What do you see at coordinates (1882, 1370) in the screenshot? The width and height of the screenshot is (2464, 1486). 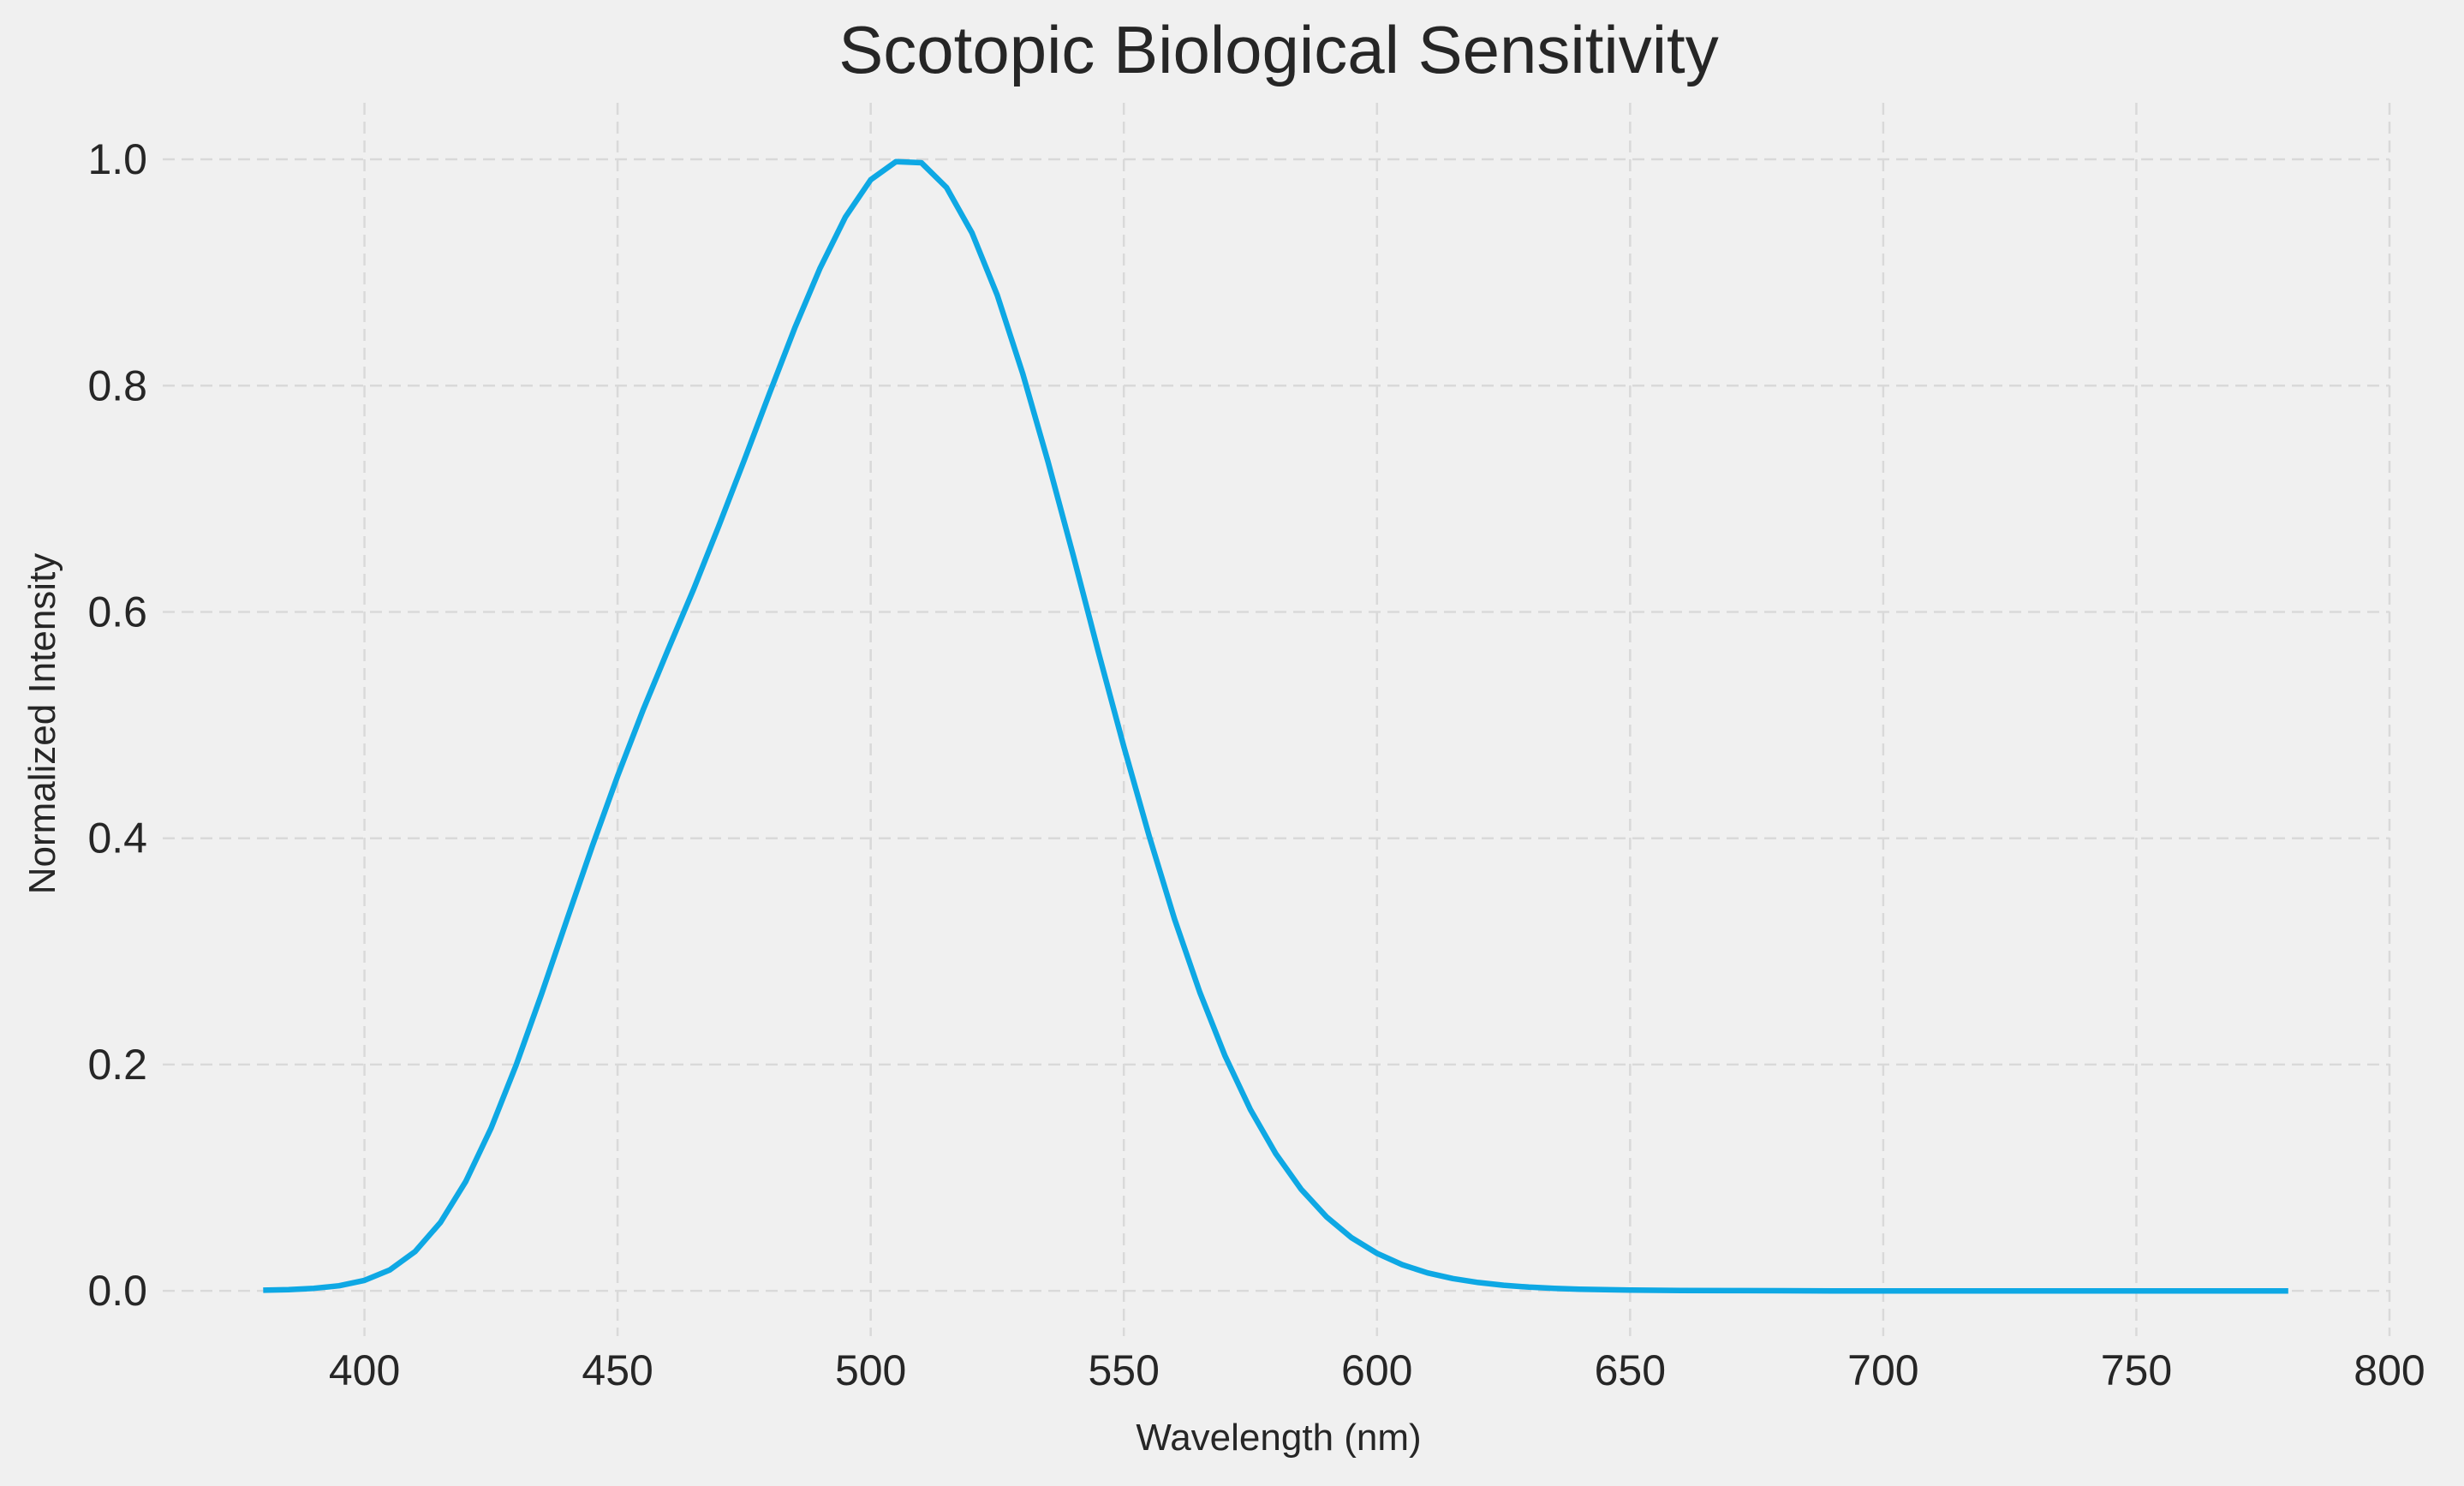 I see `x-tick-label: 700` at bounding box center [1882, 1370].